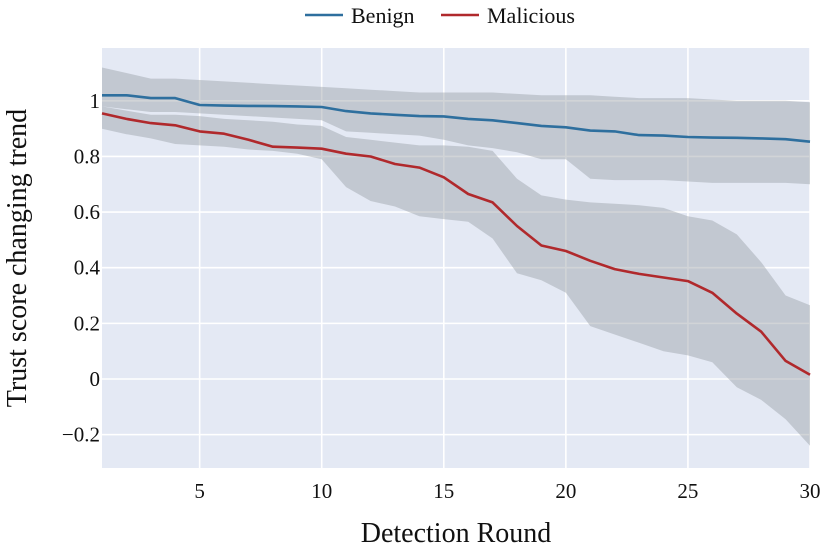 The height and width of the screenshot is (550, 830). Describe the element at coordinates (87, 268) in the screenshot. I see `y-tick-label: 0.4` at that location.